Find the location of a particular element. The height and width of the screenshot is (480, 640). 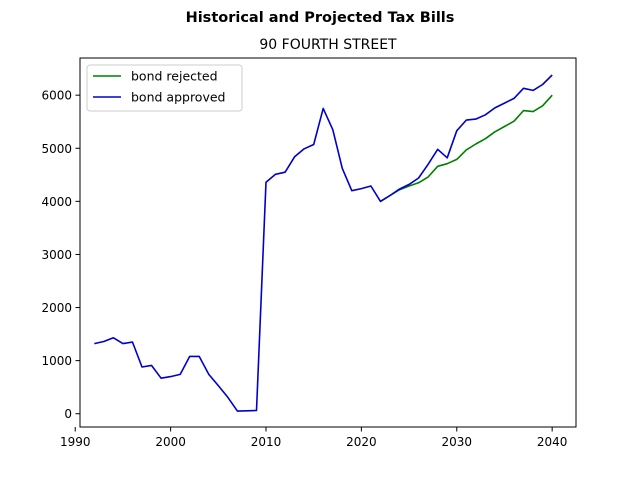

y-tick-label: 4000 is located at coordinates (56, 202).